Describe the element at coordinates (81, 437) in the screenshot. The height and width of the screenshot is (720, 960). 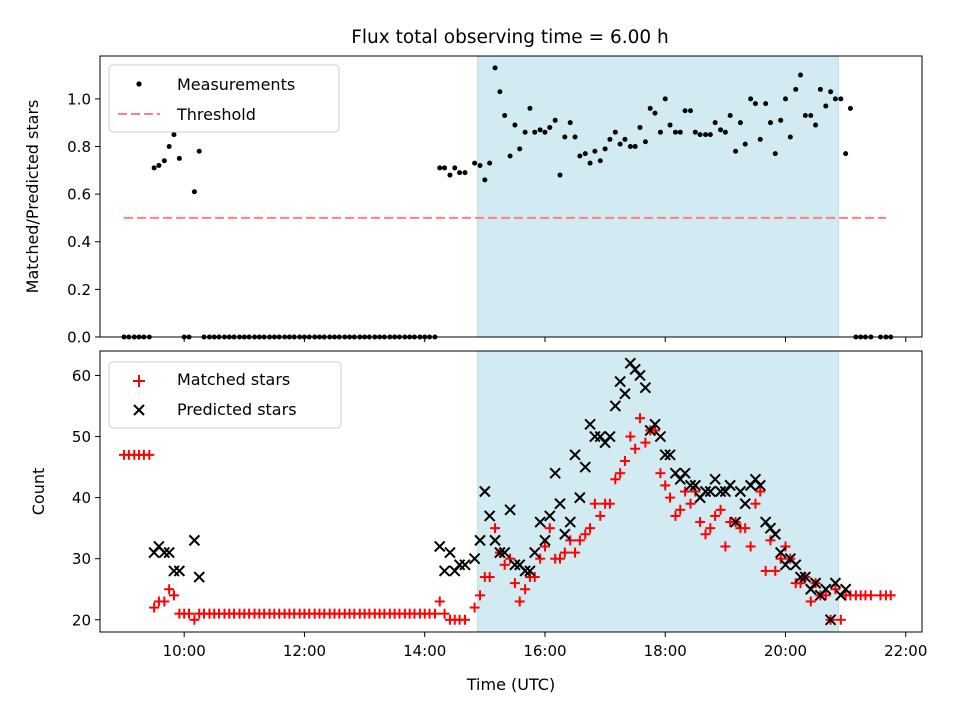
I see `y-tick-label: 50` at that location.